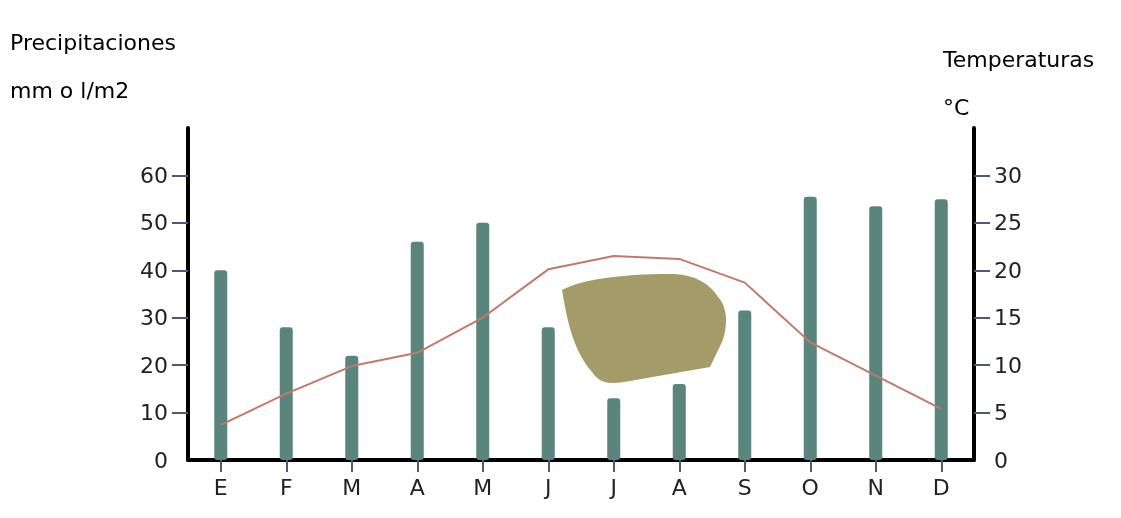  I want to click on y-tick-label: 0, so click(161, 460).